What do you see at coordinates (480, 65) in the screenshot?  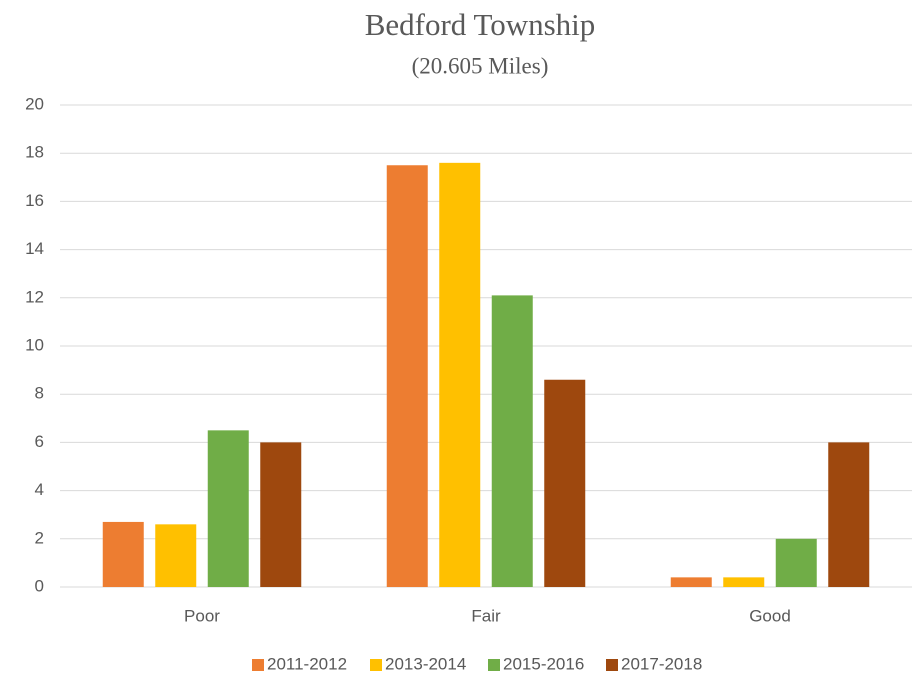 I see `chart-subtitle: (20.605 Miles)` at bounding box center [480, 65].